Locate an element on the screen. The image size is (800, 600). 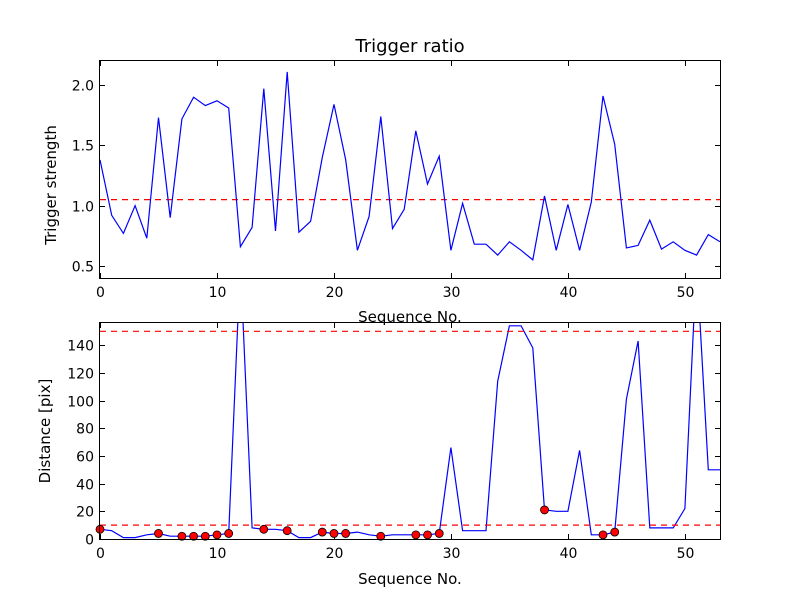
y-tick-label: 60 is located at coordinates (85, 458).